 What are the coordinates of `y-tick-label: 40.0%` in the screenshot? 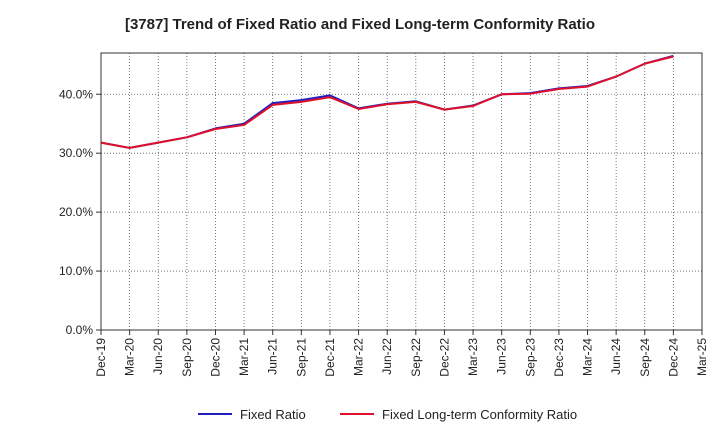 It's located at (76, 94).